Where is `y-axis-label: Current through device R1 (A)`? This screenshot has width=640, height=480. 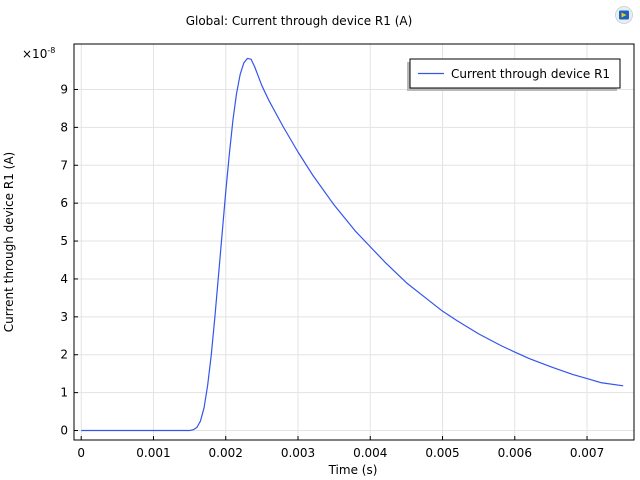 y-axis-label: Current through device R1 (A) is located at coordinates (9, 242).